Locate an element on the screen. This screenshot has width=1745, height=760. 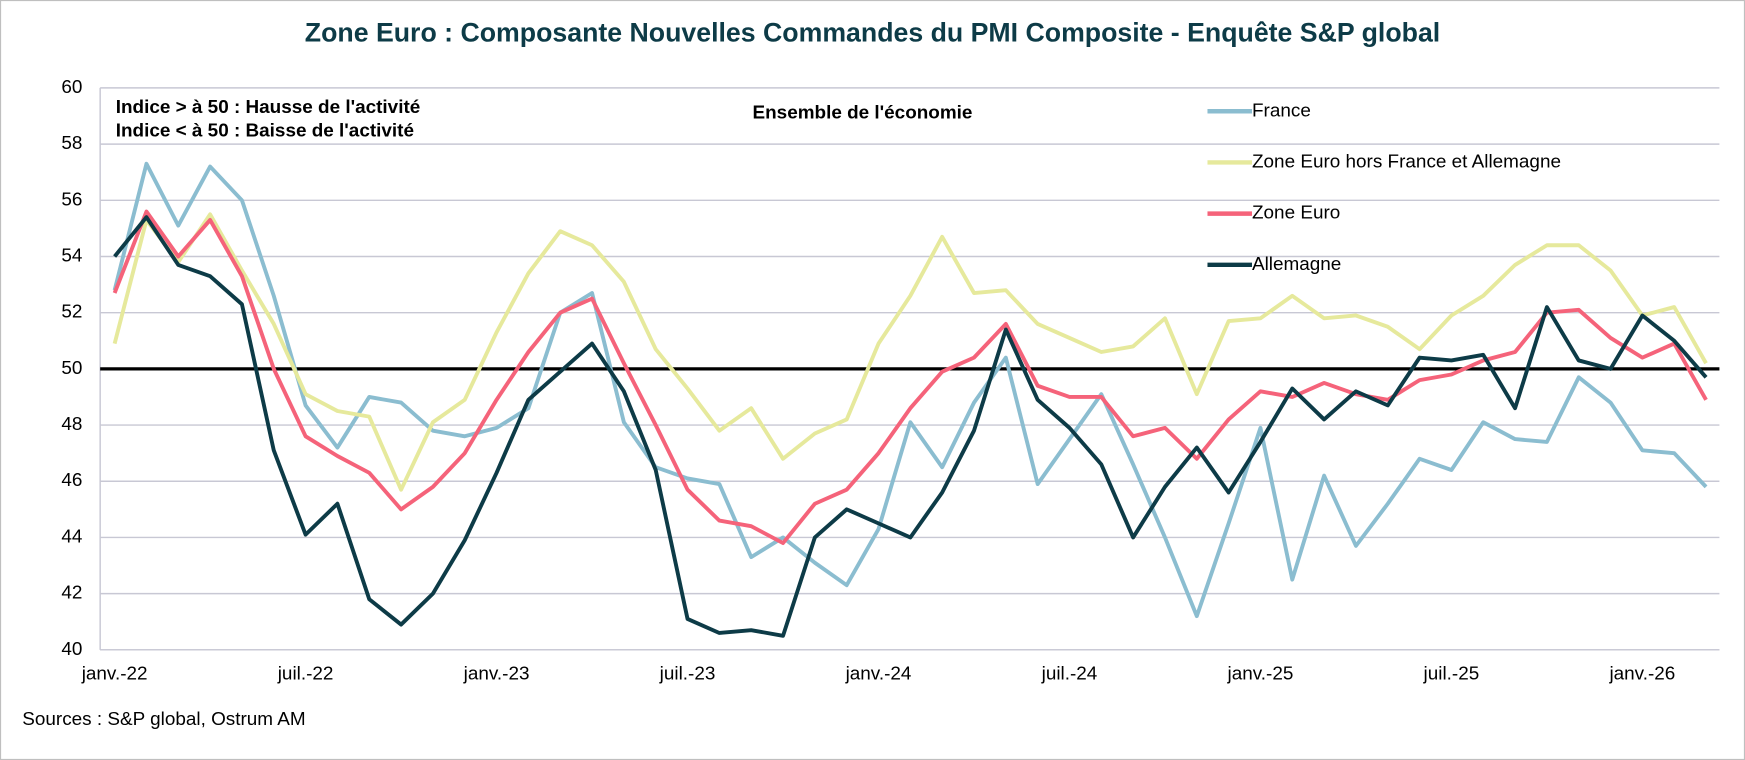
y-tick-label: 52 is located at coordinates (71, 312).